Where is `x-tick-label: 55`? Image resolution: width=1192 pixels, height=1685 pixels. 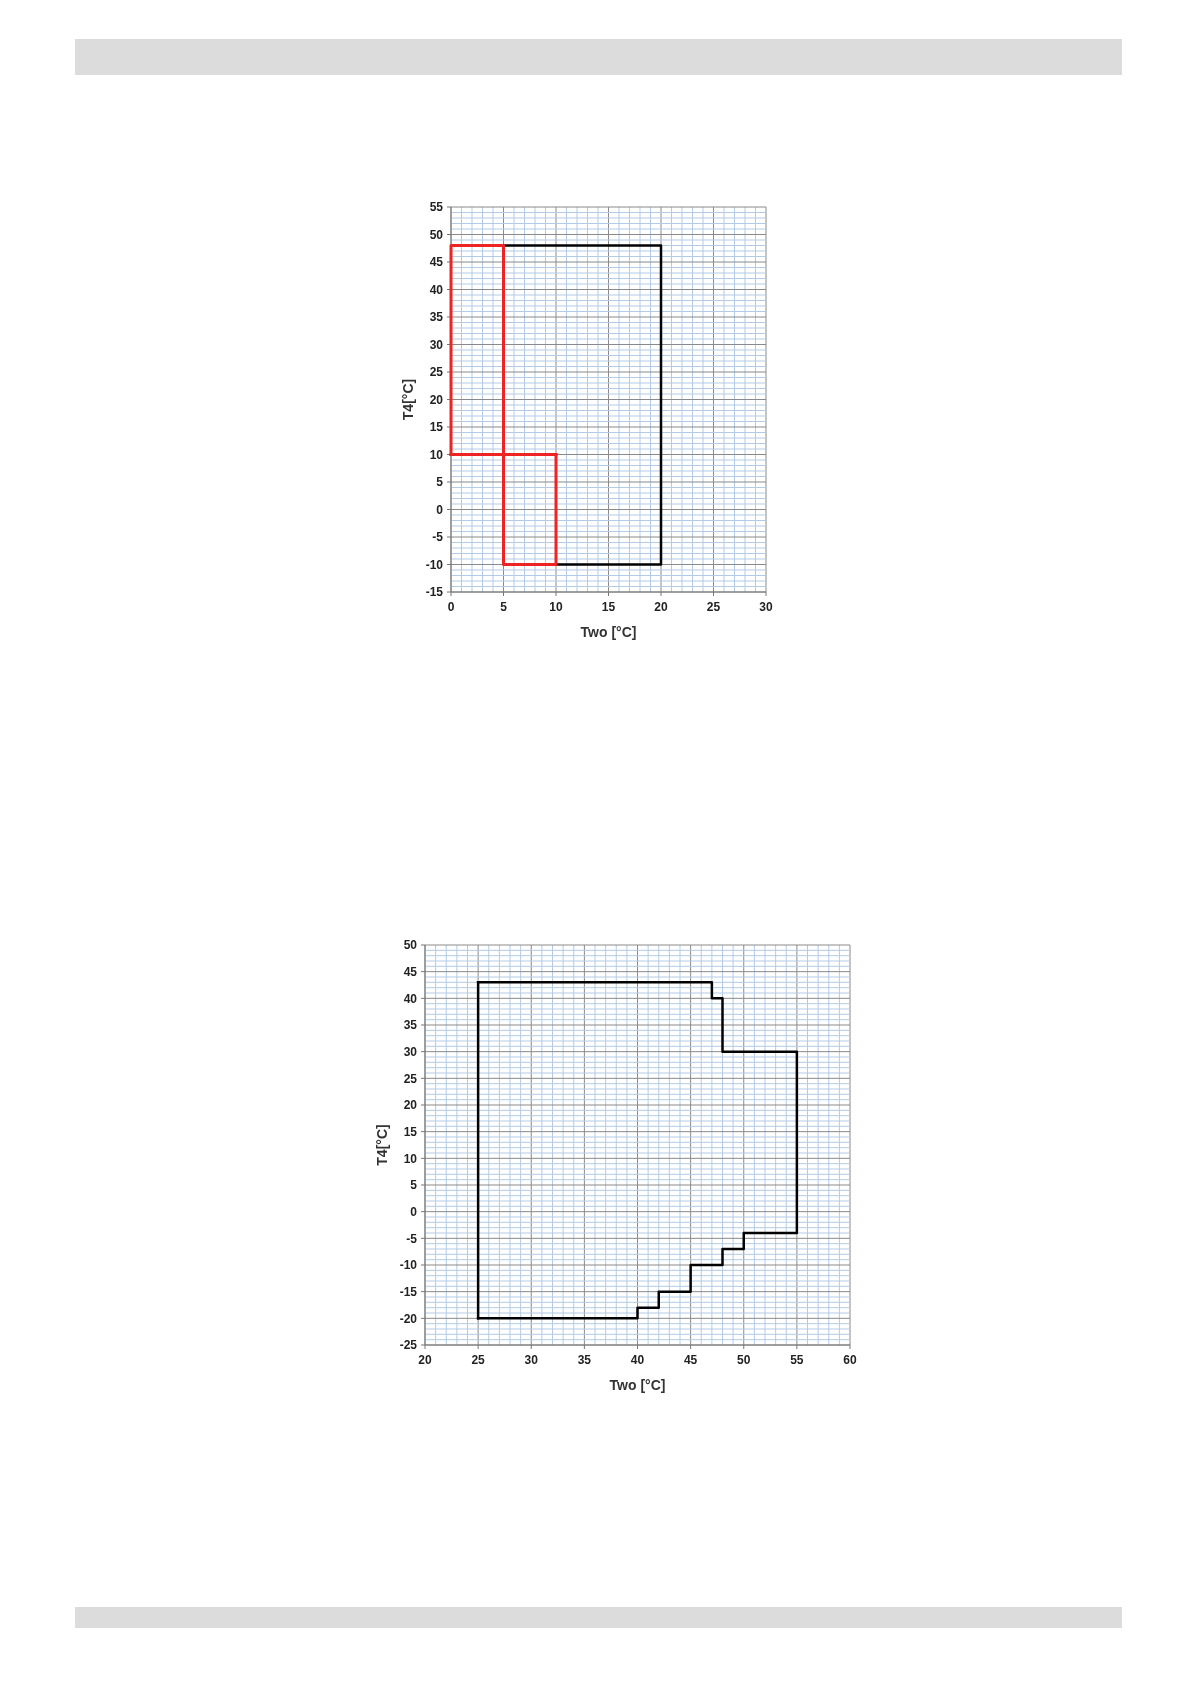 x-tick-label: 55 is located at coordinates (797, 1360).